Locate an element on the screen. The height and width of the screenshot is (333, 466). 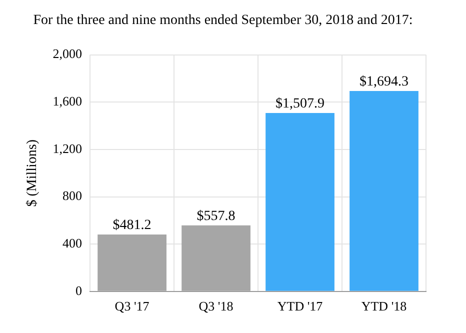
data-label: $557.8 is located at coordinates (216, 216).